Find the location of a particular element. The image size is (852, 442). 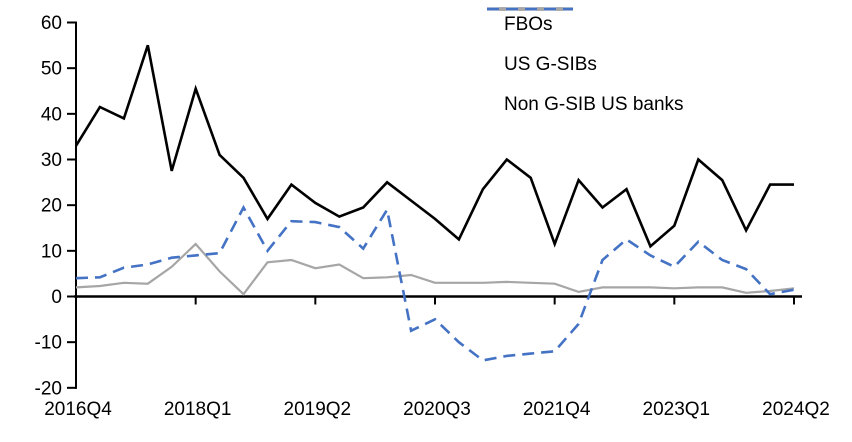

y-tick-label: 50 is located at coordinates (51, 69).